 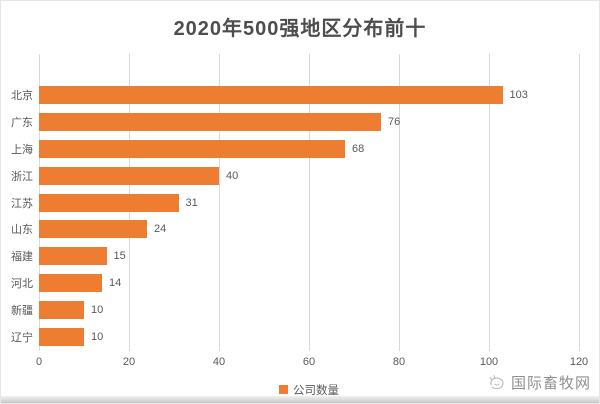 I want to click on value-label: 76, so click(x=394, y=122).